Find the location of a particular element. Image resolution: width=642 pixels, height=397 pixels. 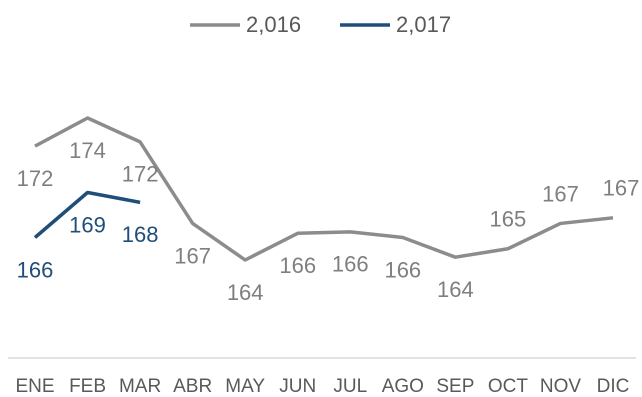

x-tick-label: OCT is located at coordinates (508, 386).